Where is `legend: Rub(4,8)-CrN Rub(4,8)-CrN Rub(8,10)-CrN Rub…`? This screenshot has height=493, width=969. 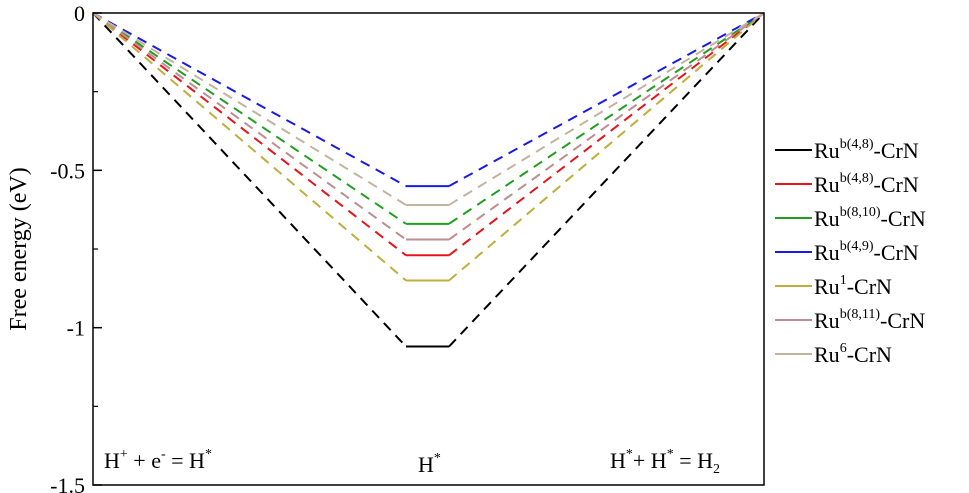
legend: Rub(4,8)-CrN Rub(4,8)-CrN Rub(8,10)-CrN Rub… is located at coordinates (850, 252).